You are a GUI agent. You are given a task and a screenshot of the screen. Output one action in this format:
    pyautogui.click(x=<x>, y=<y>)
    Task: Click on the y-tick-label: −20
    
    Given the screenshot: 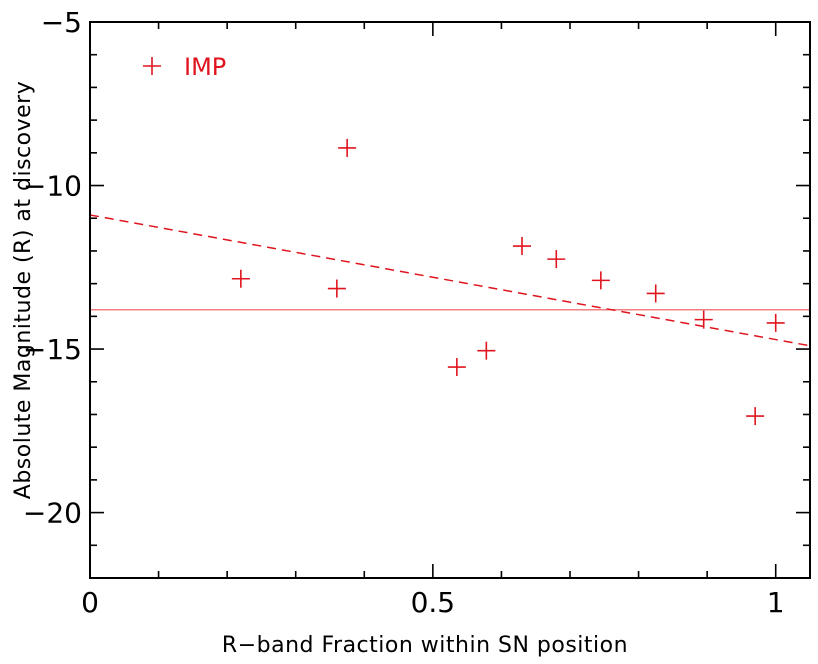 What is the action you would take?
    pyautogui.click(x=52, y=513)
    